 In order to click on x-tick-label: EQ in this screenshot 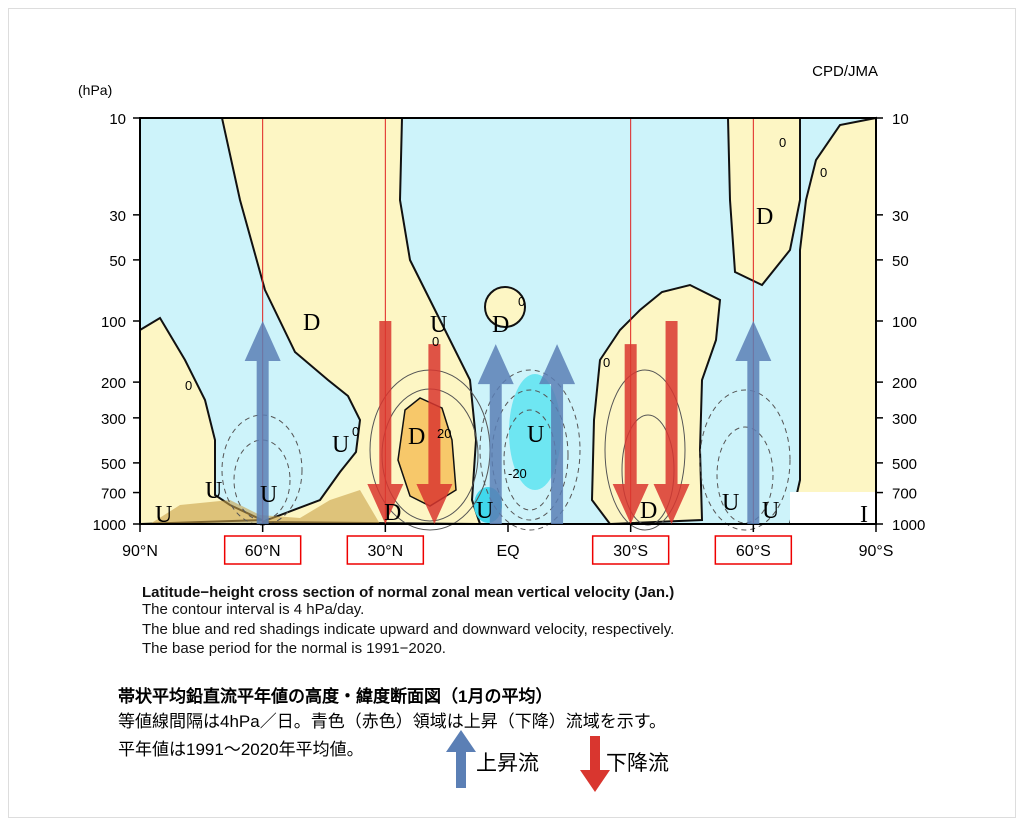, I will do `click(507, 551)`.